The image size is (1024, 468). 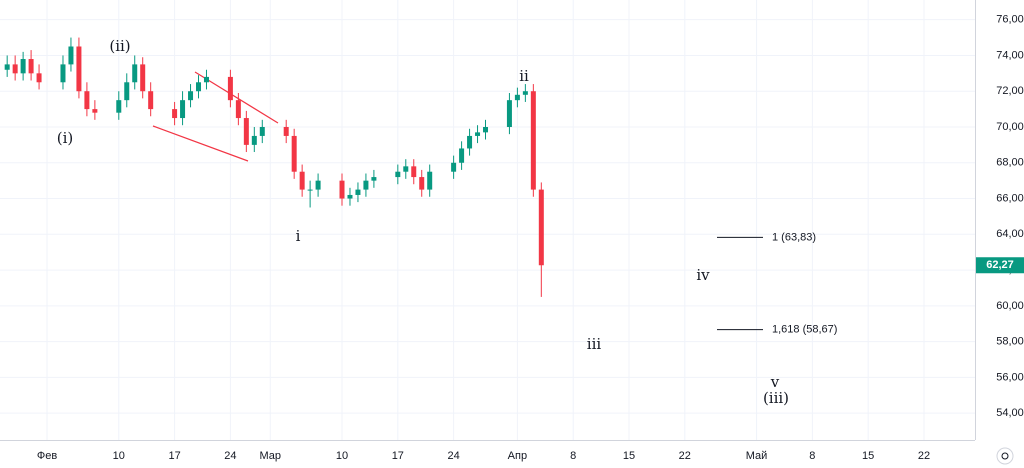 I want to click on trend-line, so click(x=200, y=143).